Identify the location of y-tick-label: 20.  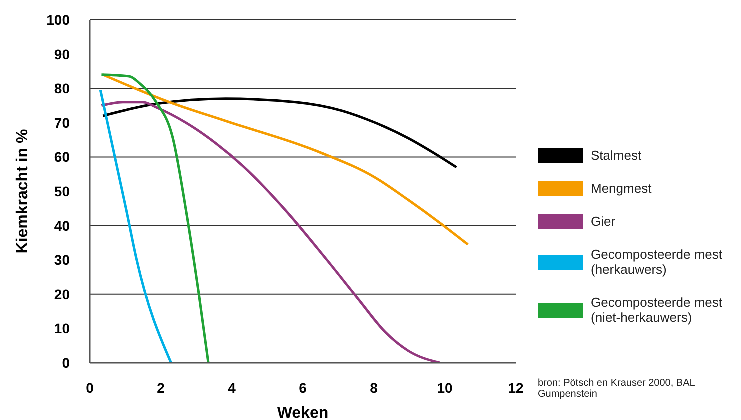
(62, 294).